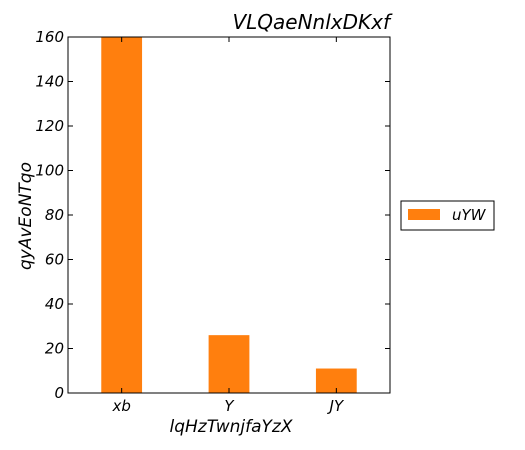 Image resolution: width=525 pixels, height=450 pixels. What do you see at coordinates (231, 427) in the screenshot?
I see `x-axis-label: lqHzTwnjfaYzX` at bounding box center [231, 427].